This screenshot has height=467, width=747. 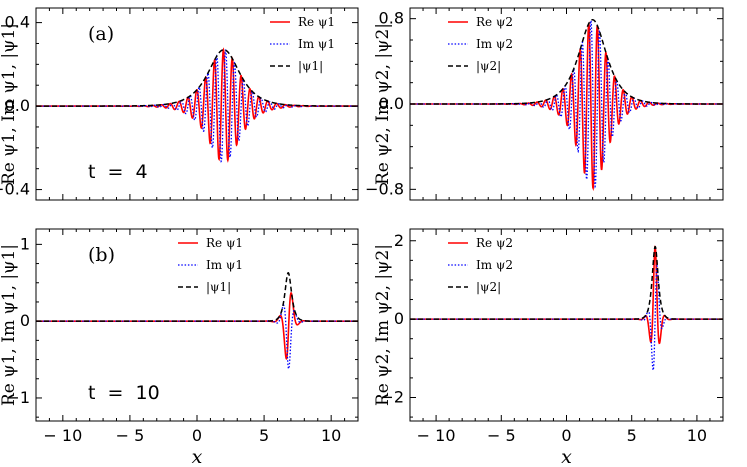 I want to click on y-tick-label: −2, so click(x=392, y=396).